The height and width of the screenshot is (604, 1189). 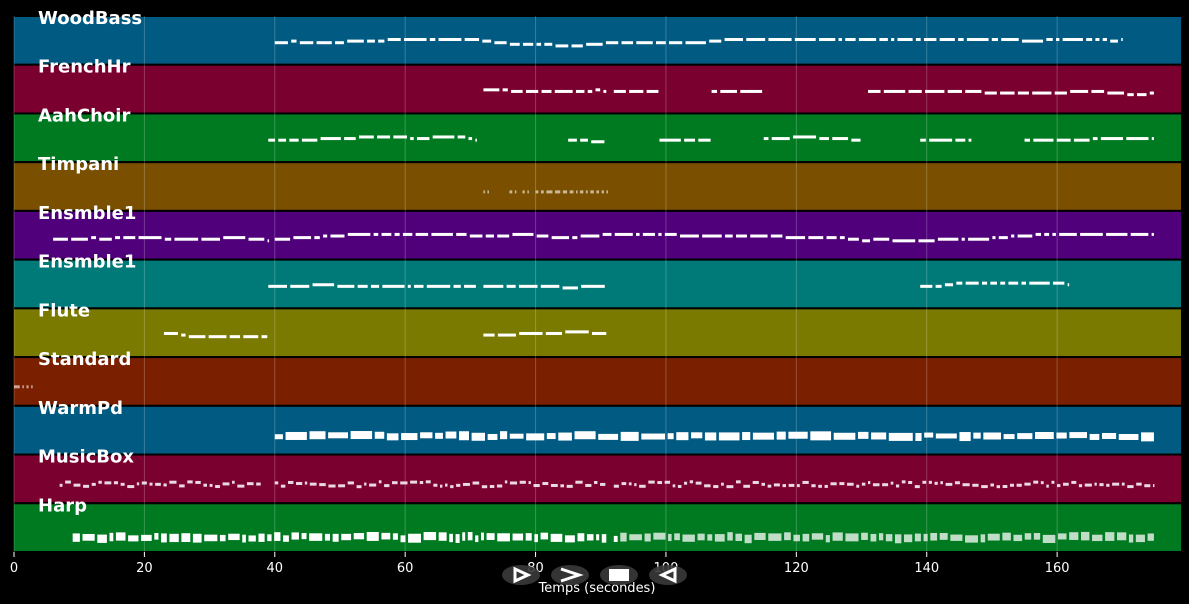 What do you see at coordinates (594, 575) in the screenshot?
I see `playback-controls` at bounding box center [594, 575].